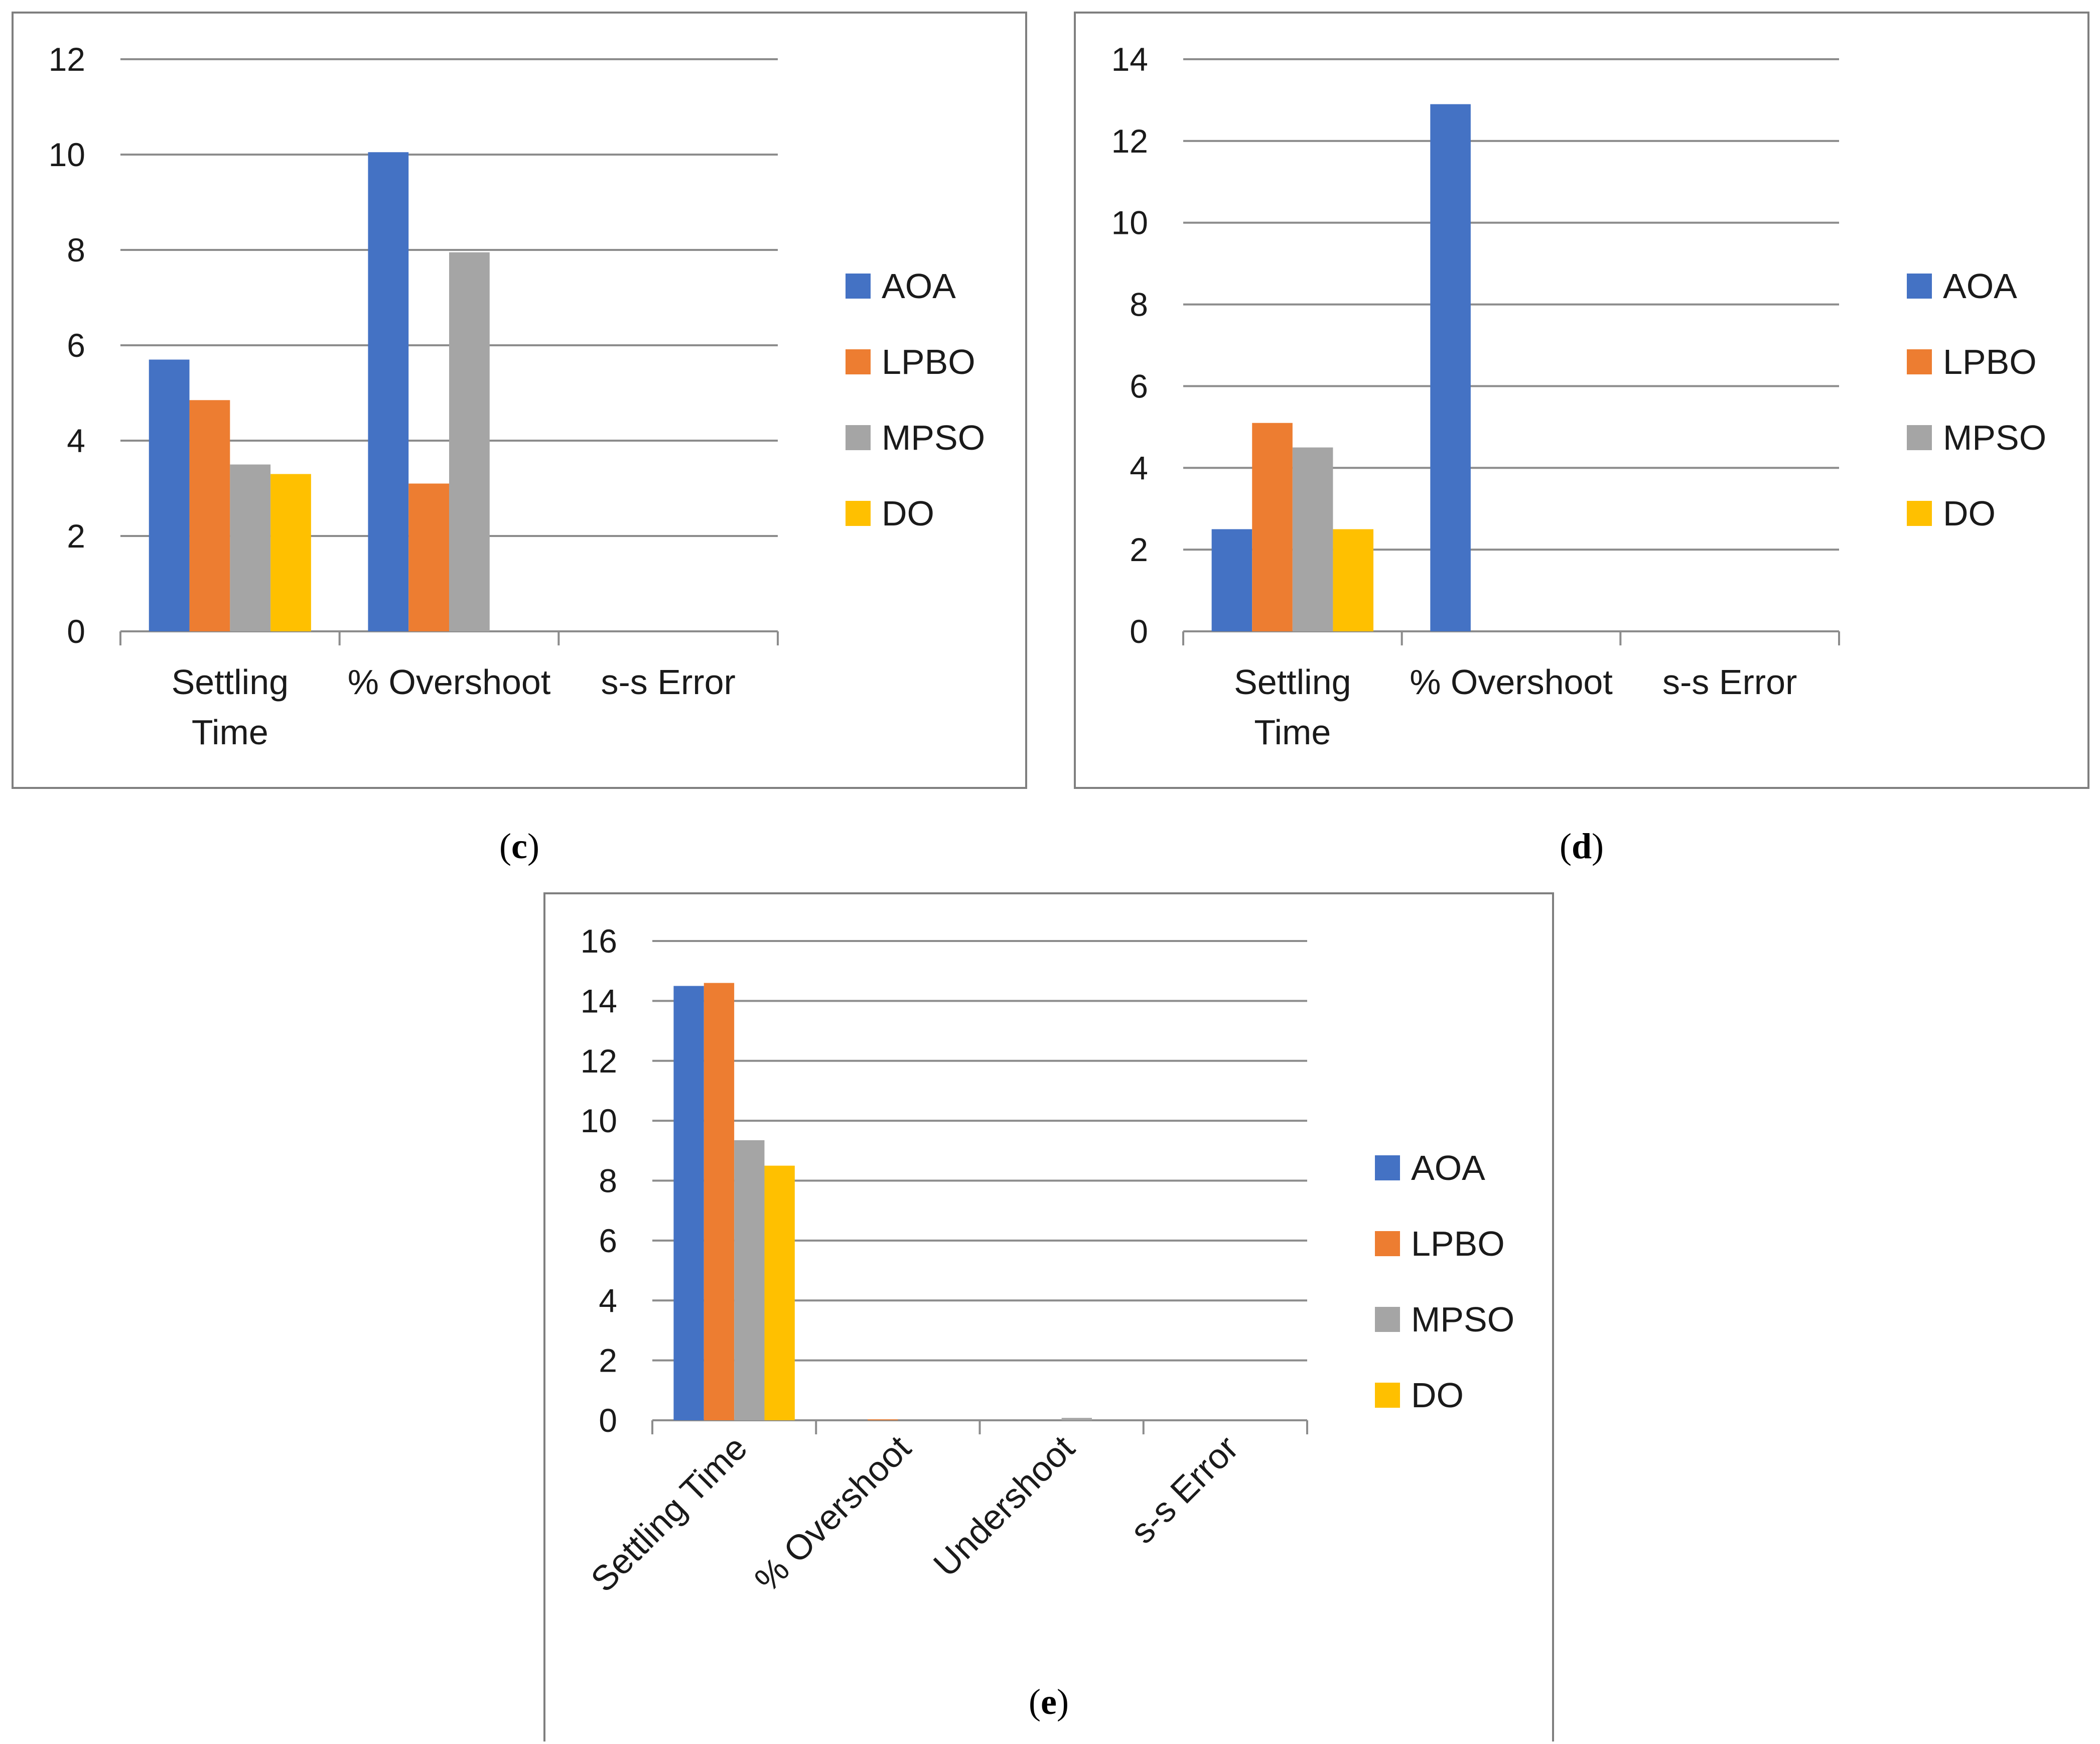 This screenshot has height=1744, width=2100. Describe the element at coordinates (599, 941) in the screenshot. I see `y-tick-label: 16` at that location.